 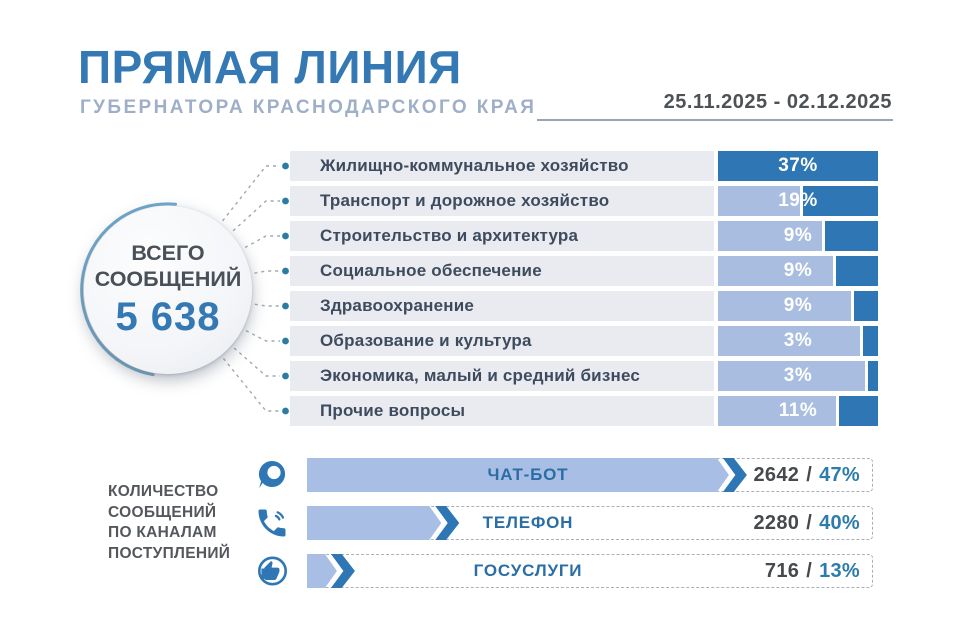 I want to click on channel-value: 716 / 13%, so click(x=812, y=571).